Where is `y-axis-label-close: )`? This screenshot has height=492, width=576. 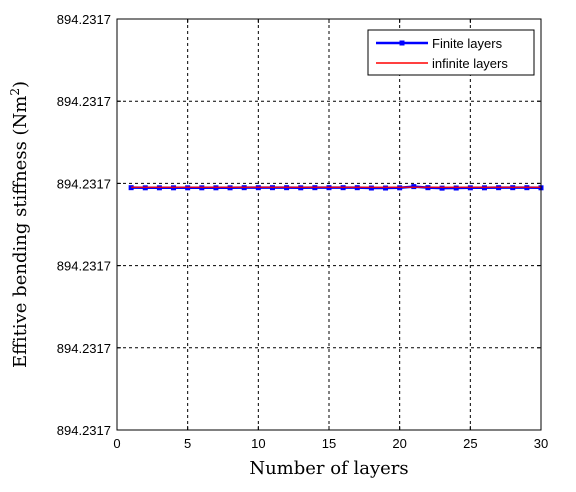 y-axis-label-close: ) is located at coordinates (20, 84).